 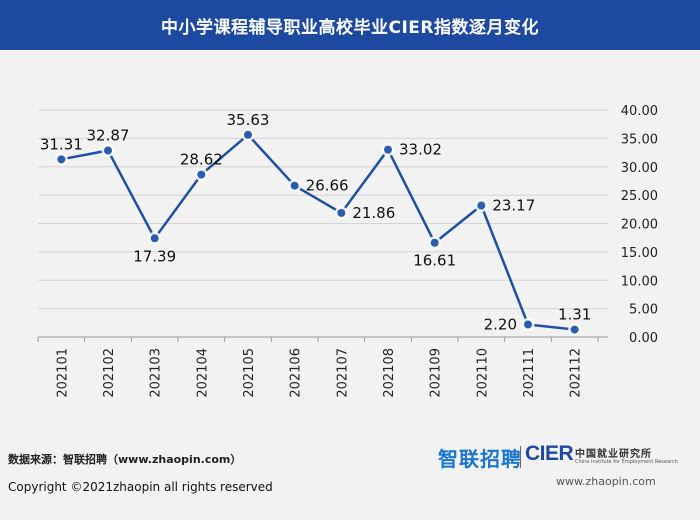 I want to click on data-label: 28.62, so click(x=201, y=160).